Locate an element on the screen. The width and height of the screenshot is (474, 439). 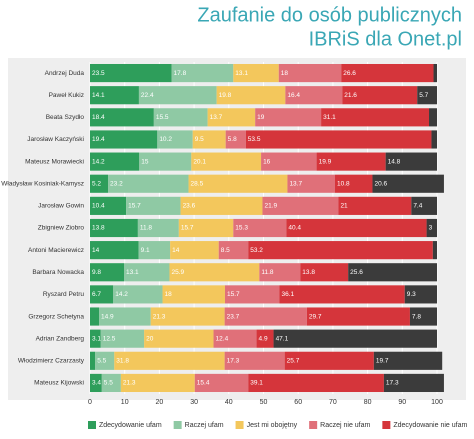
value-label: 25.7 is located at coordinates (293, 361).